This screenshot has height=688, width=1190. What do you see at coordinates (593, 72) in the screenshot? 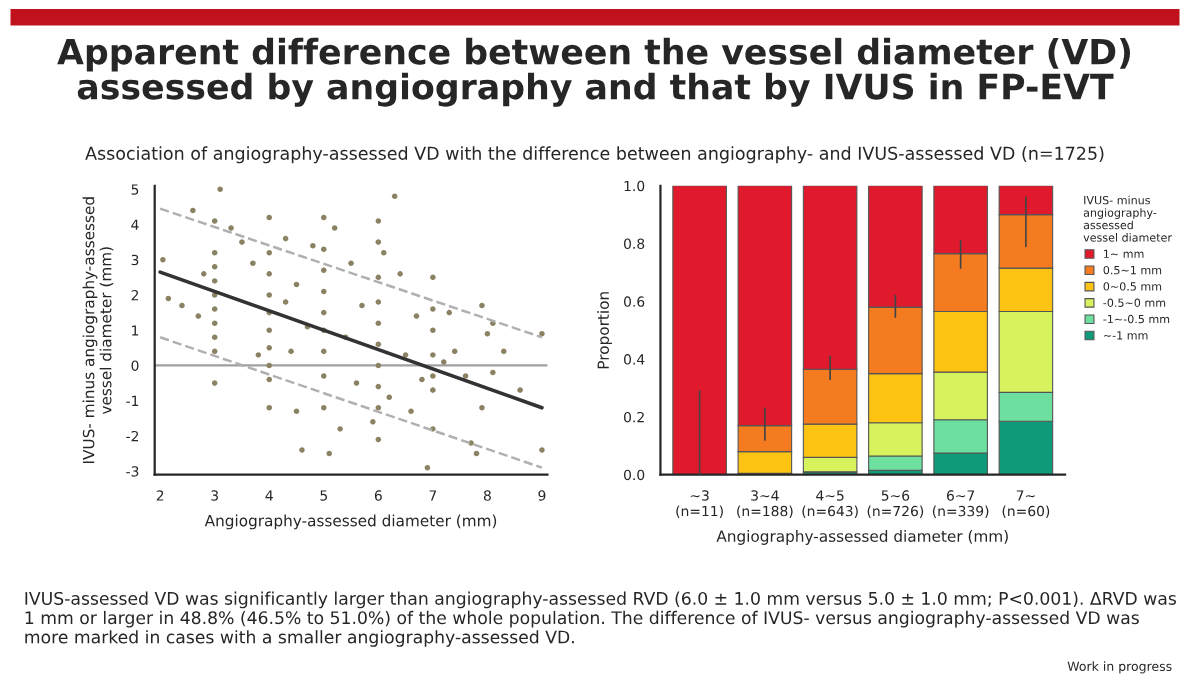
I see `chart-title: Apparent difference between the vessel diameter (VD) assessed by angiography and that by IVUS in FP-EVT` at bounding box center [593, 72].